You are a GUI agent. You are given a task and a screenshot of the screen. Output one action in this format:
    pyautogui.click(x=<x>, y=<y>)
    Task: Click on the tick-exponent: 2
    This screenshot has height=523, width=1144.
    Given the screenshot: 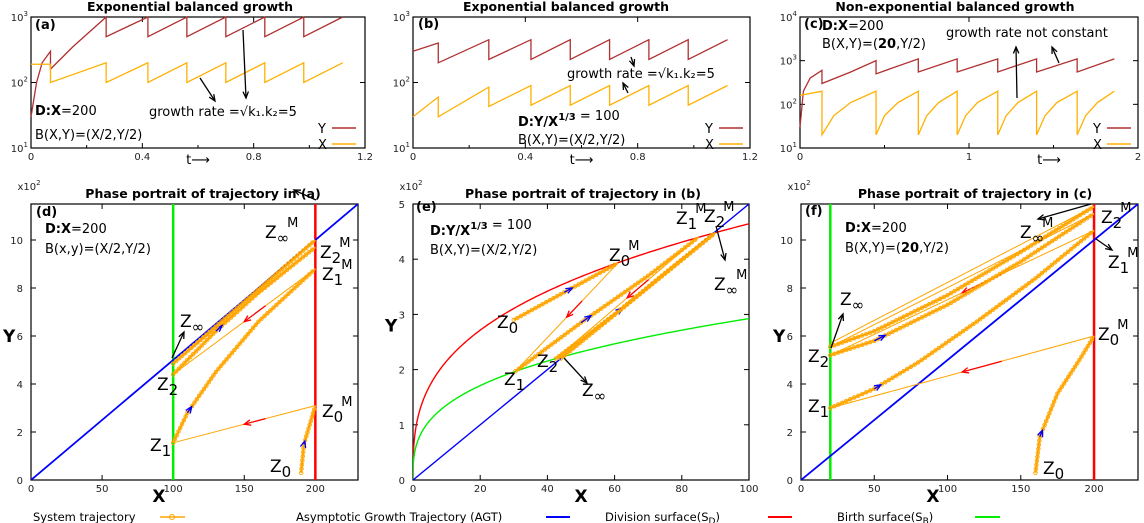 What is the action you would take?
    pyautogui.click(x=795, y=101)
    